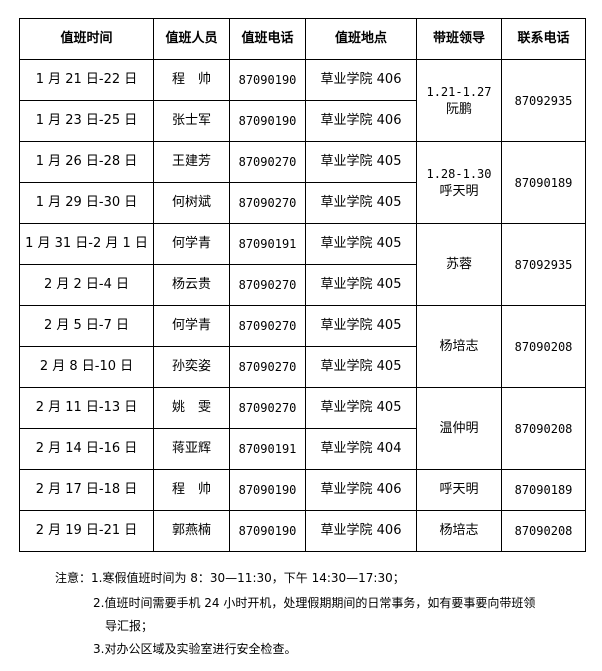 This screenshot has width=602, height=671. I want to click on note-1: 注意：1.寒假值班时间为 8：30—11:30，下午 14:30—17:30；, so click(230, 578).